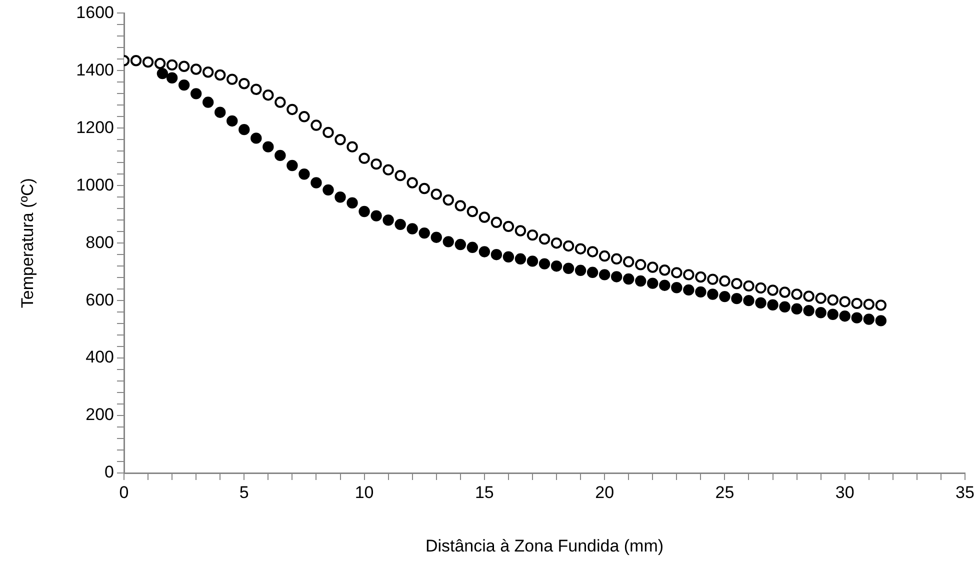  What do you see at coordinates (100, 300) in the screenshot?
I see `y-tick-label: 600` at bounding box center [100, 300].